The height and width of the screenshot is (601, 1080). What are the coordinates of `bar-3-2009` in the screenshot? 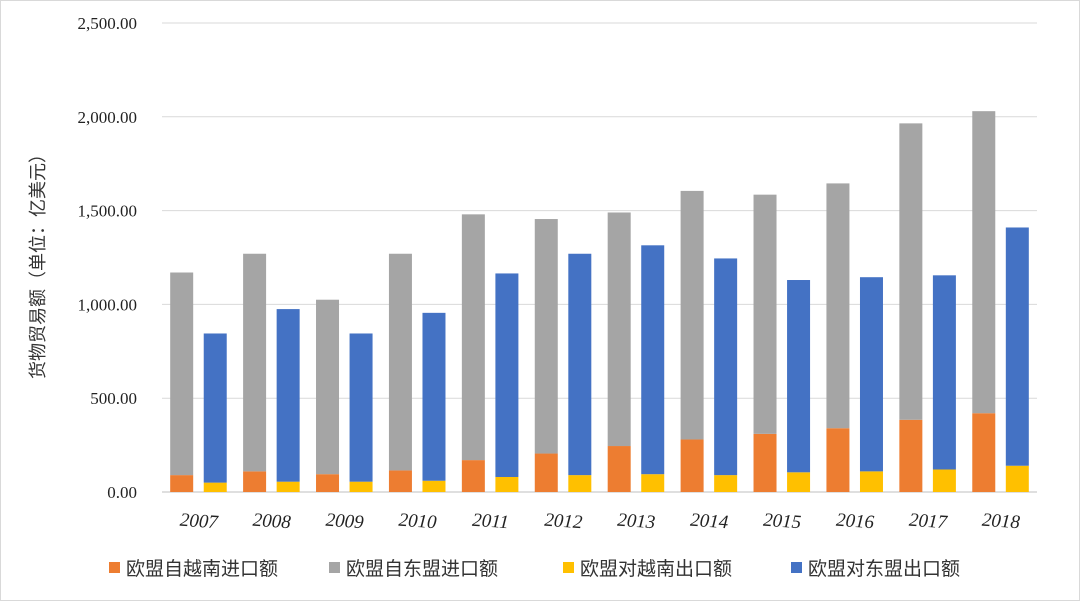 It's located at (361, 407).